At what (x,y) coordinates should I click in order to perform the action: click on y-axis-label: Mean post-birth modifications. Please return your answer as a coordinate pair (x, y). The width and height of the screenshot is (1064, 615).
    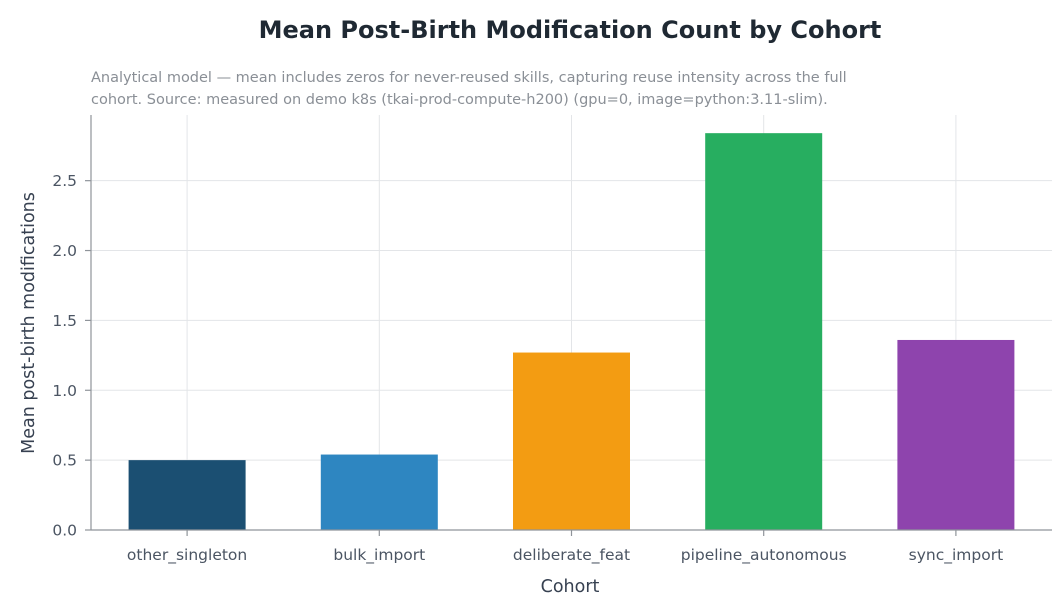
    Looking at the image, I should click on (29, 323).